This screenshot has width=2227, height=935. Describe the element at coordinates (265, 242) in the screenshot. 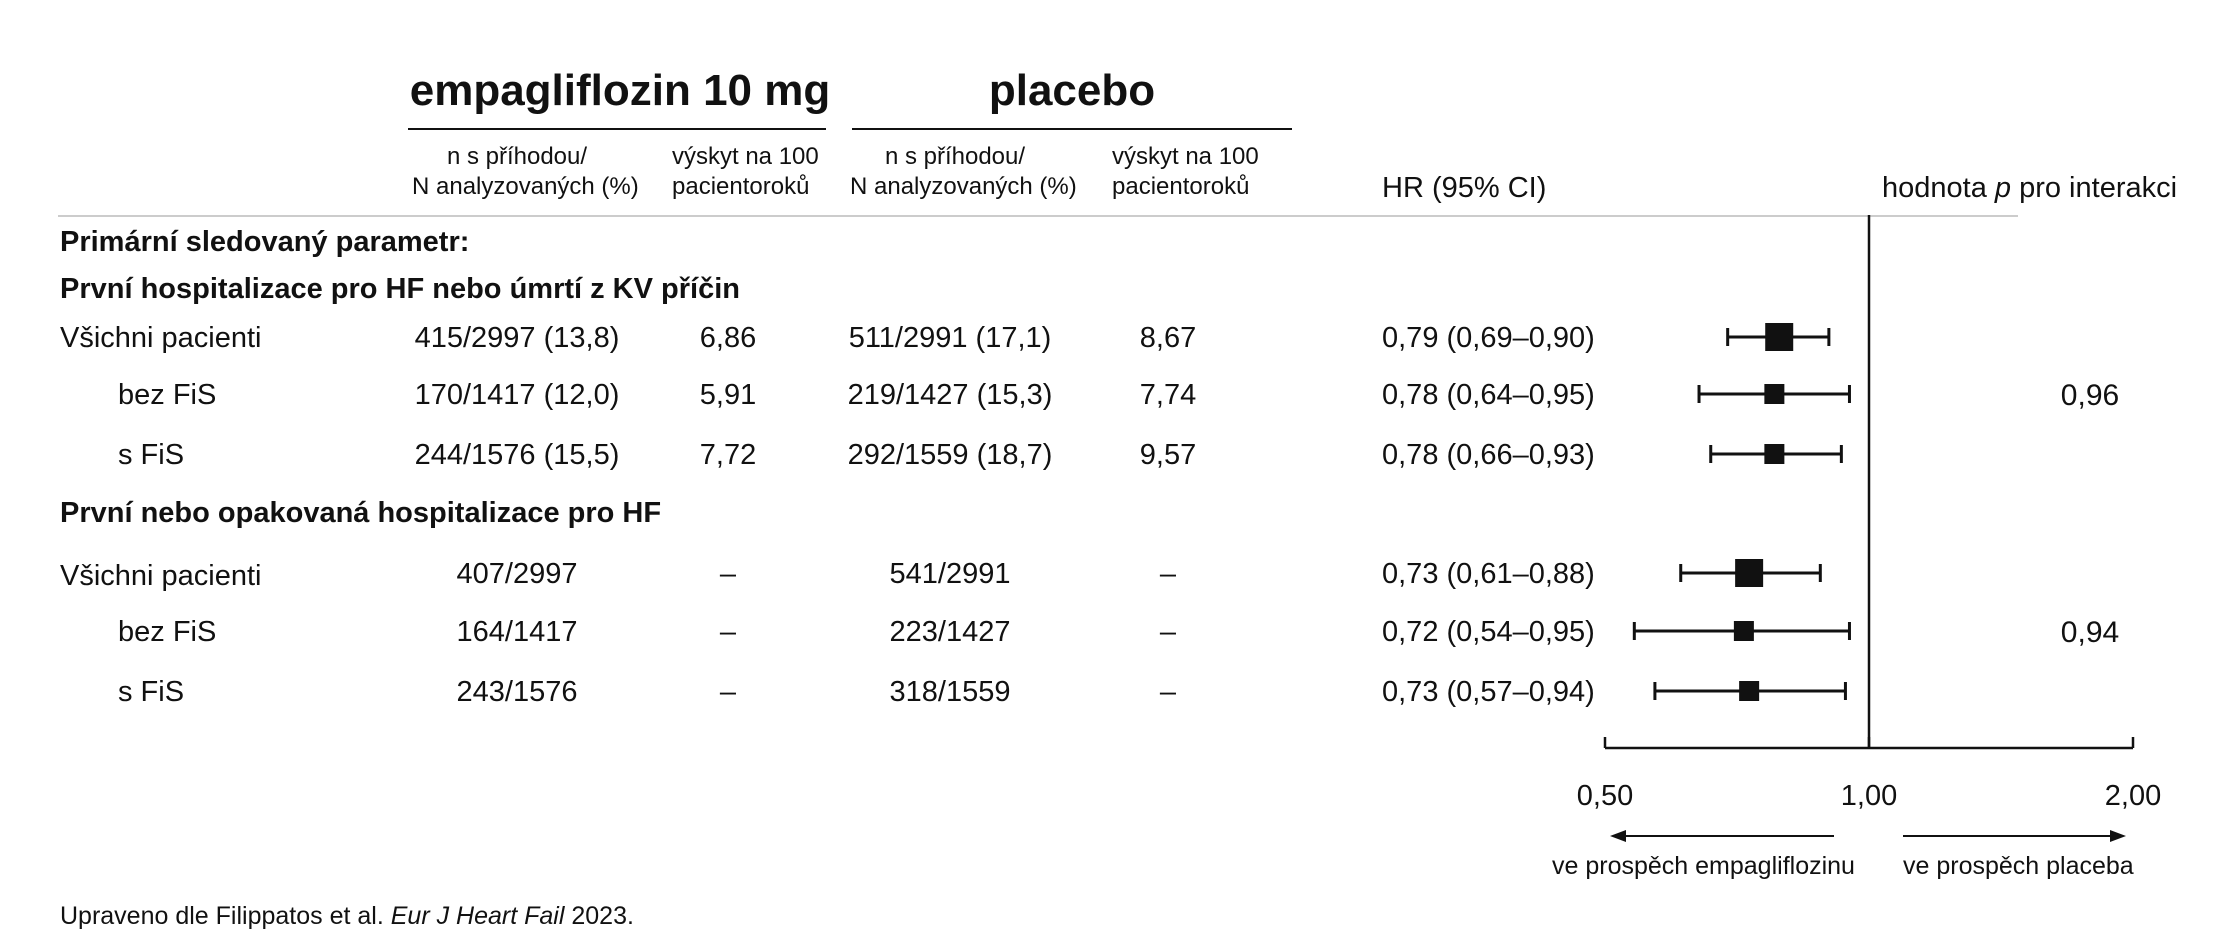

I see `section-primary-endpoint: Primární sledovaný parametr:` at that location.